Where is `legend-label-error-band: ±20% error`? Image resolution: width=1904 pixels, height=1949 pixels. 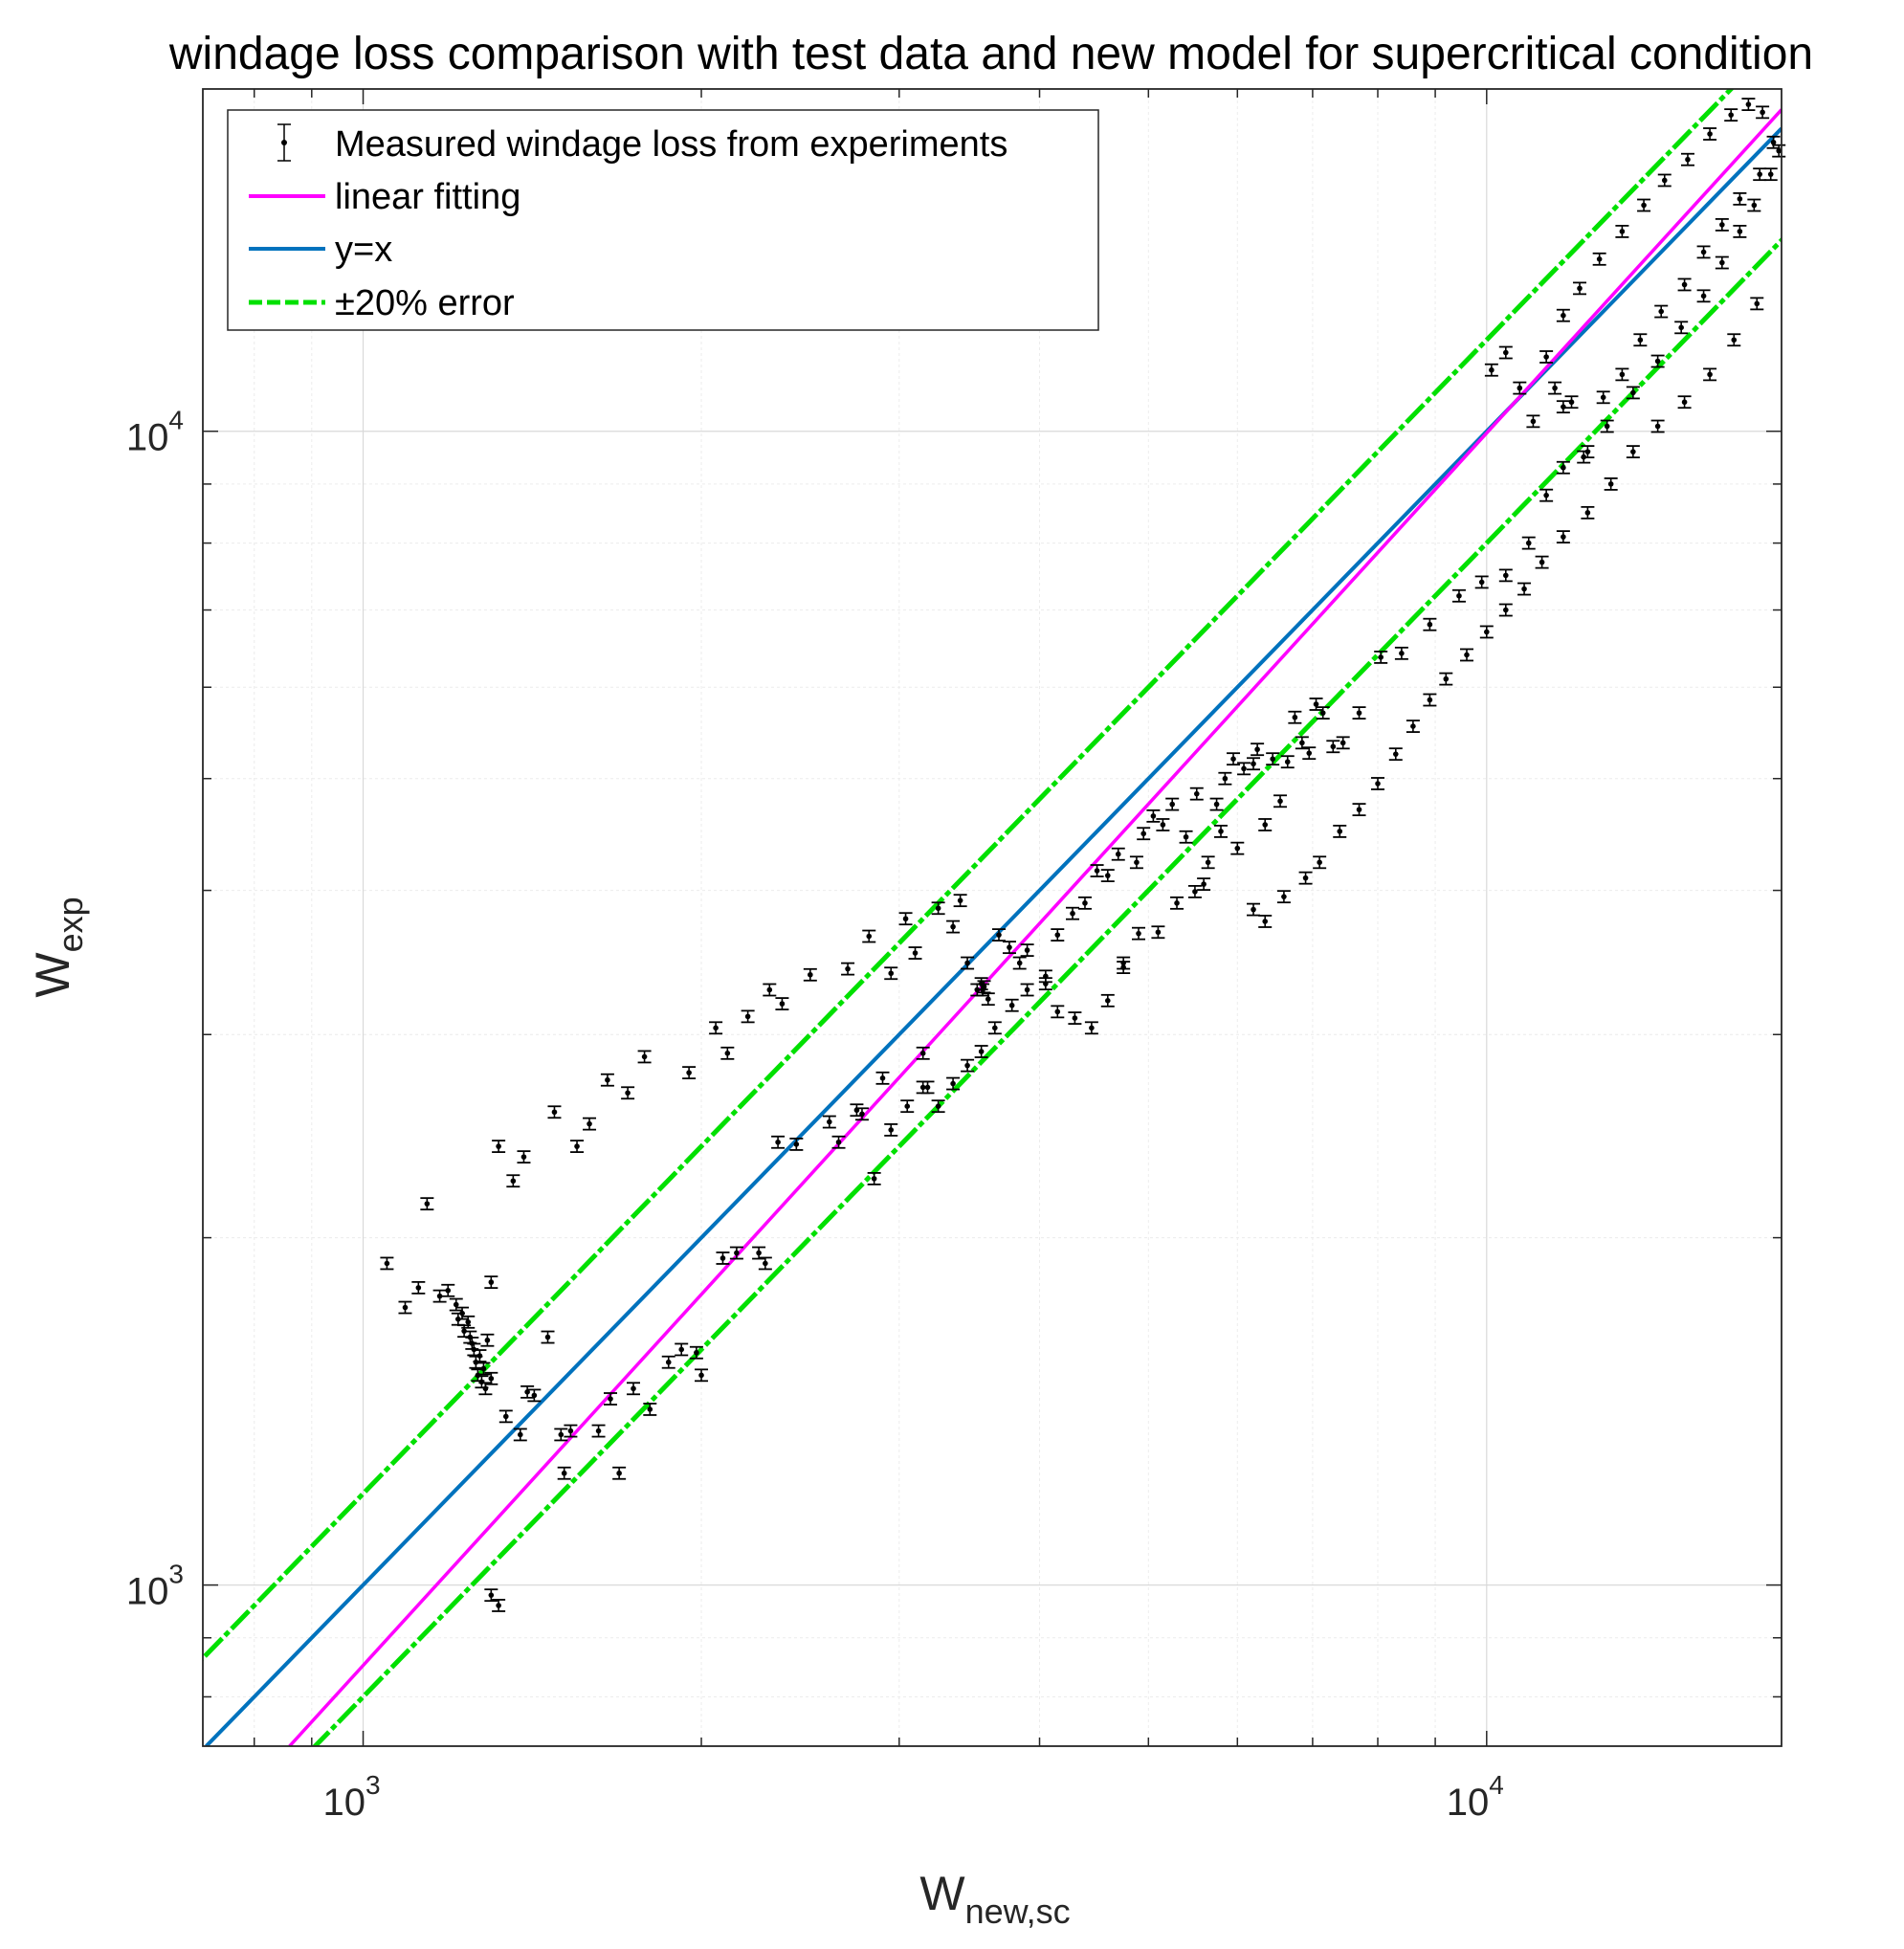 legend-label-error-band: ±20% error is located at coordinates (425, 303).